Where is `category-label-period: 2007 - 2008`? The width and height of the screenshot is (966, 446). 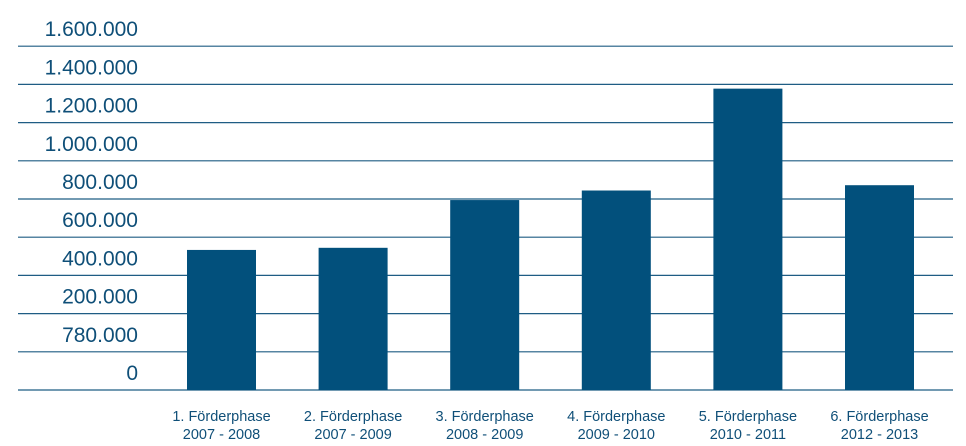 category-label-period: 2007 - 2008 is located at coordinates (221, 435).